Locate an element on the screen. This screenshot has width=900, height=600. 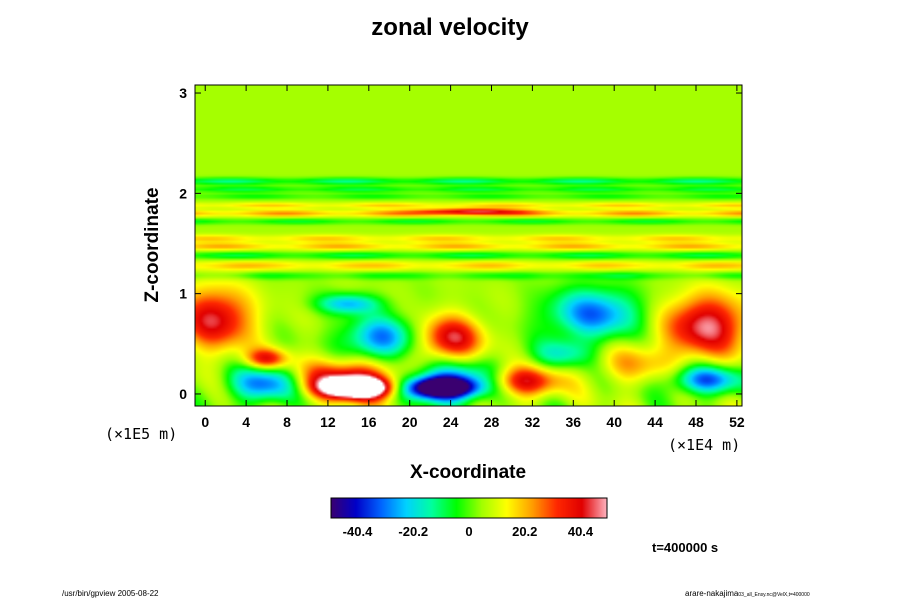
y-tick-label: 1 is located at coordinates (183, 294).